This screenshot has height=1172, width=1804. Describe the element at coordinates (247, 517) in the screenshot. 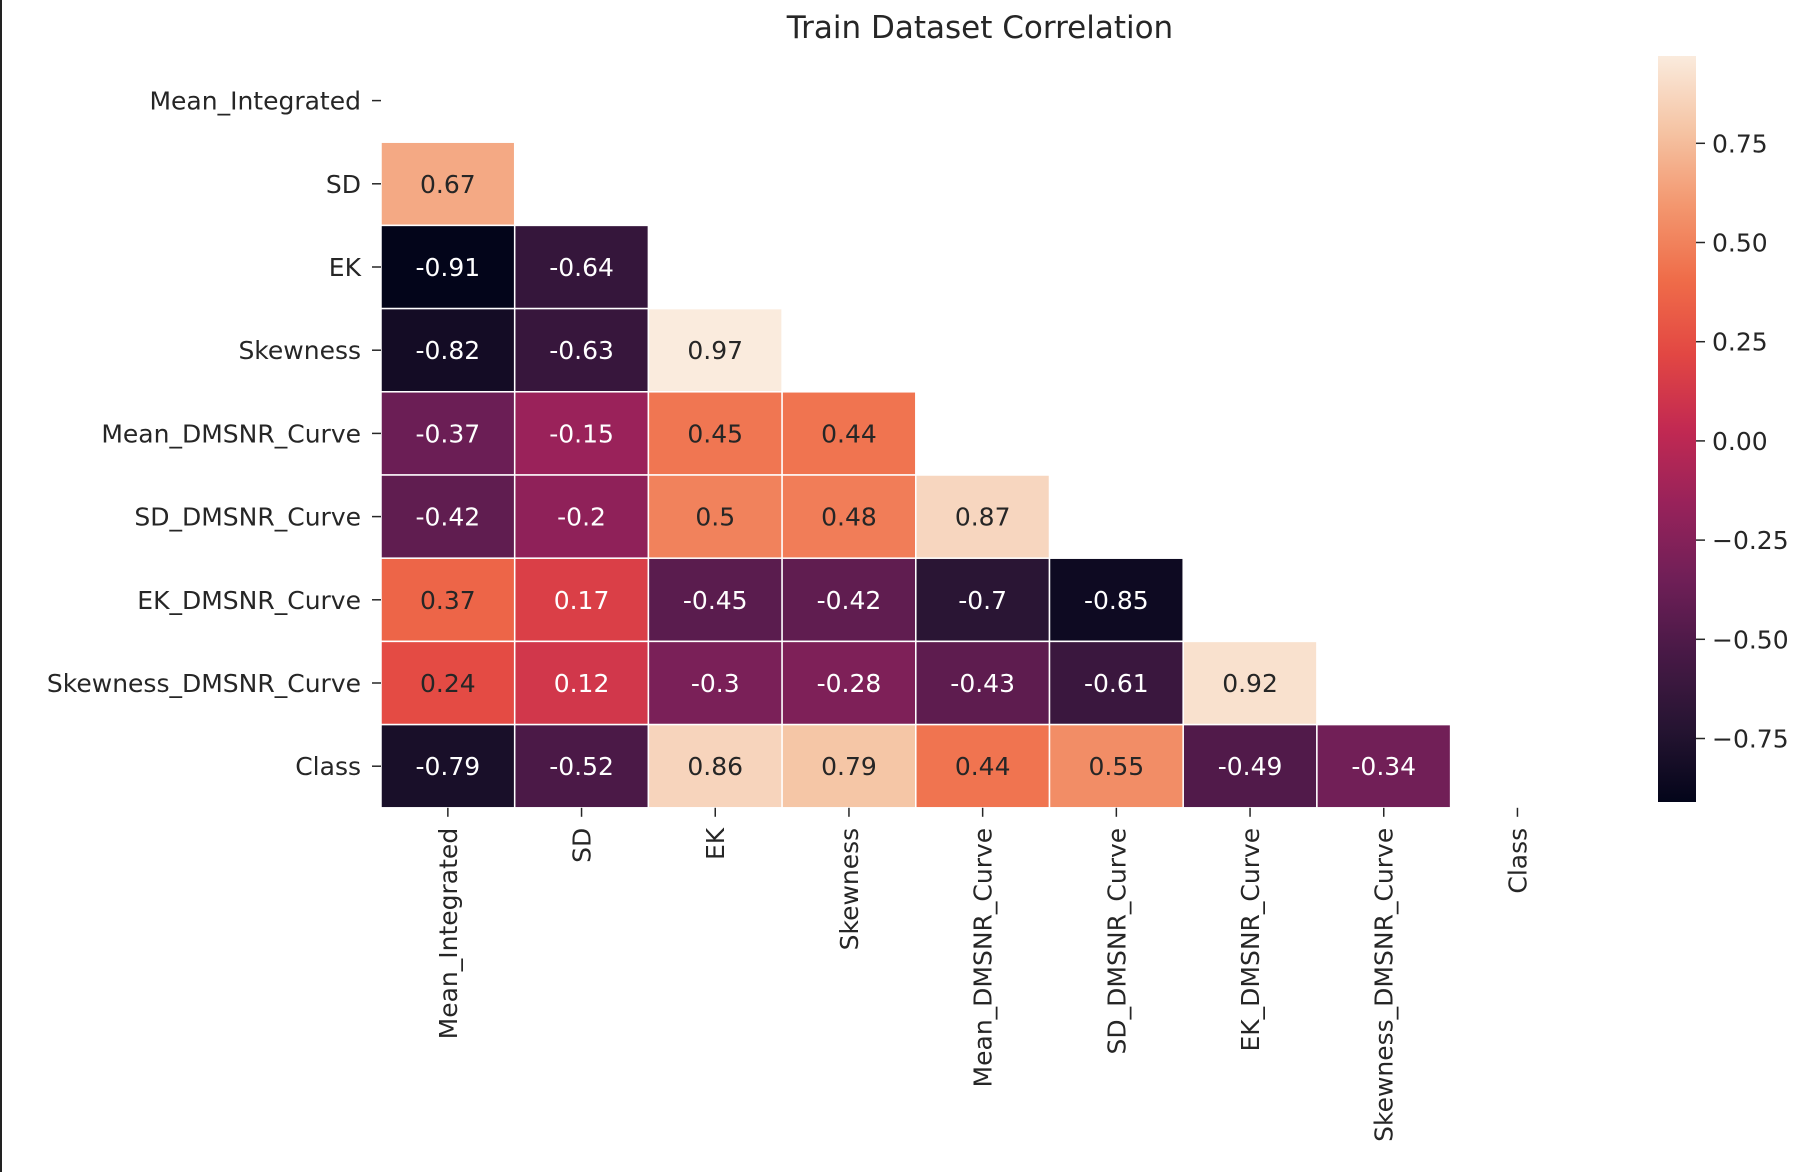

I see `y-tick-label: SD_DMSNR_Curve` at that location.